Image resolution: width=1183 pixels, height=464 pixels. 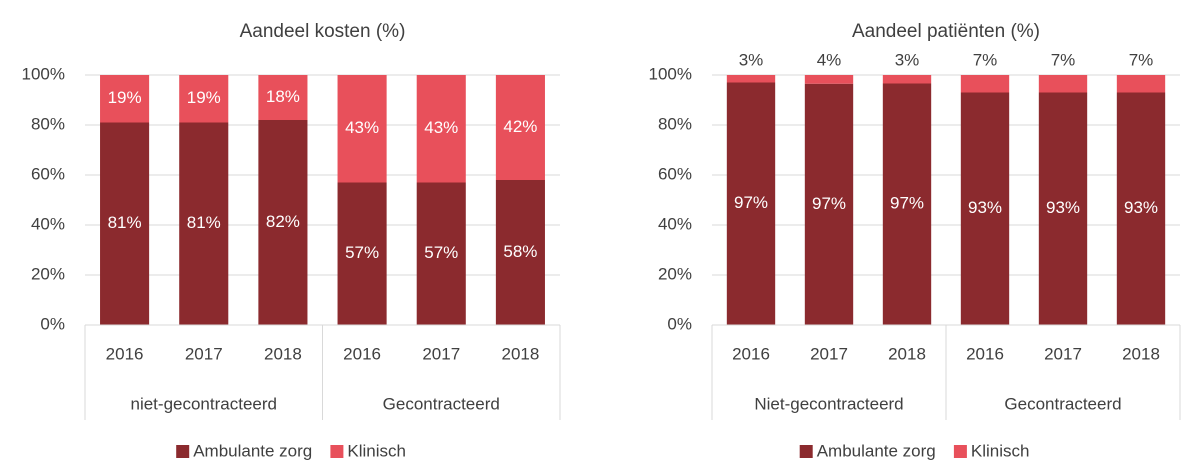 I want to click on group-label: Niet-gecontracteerd, so click(x=828, y=403).